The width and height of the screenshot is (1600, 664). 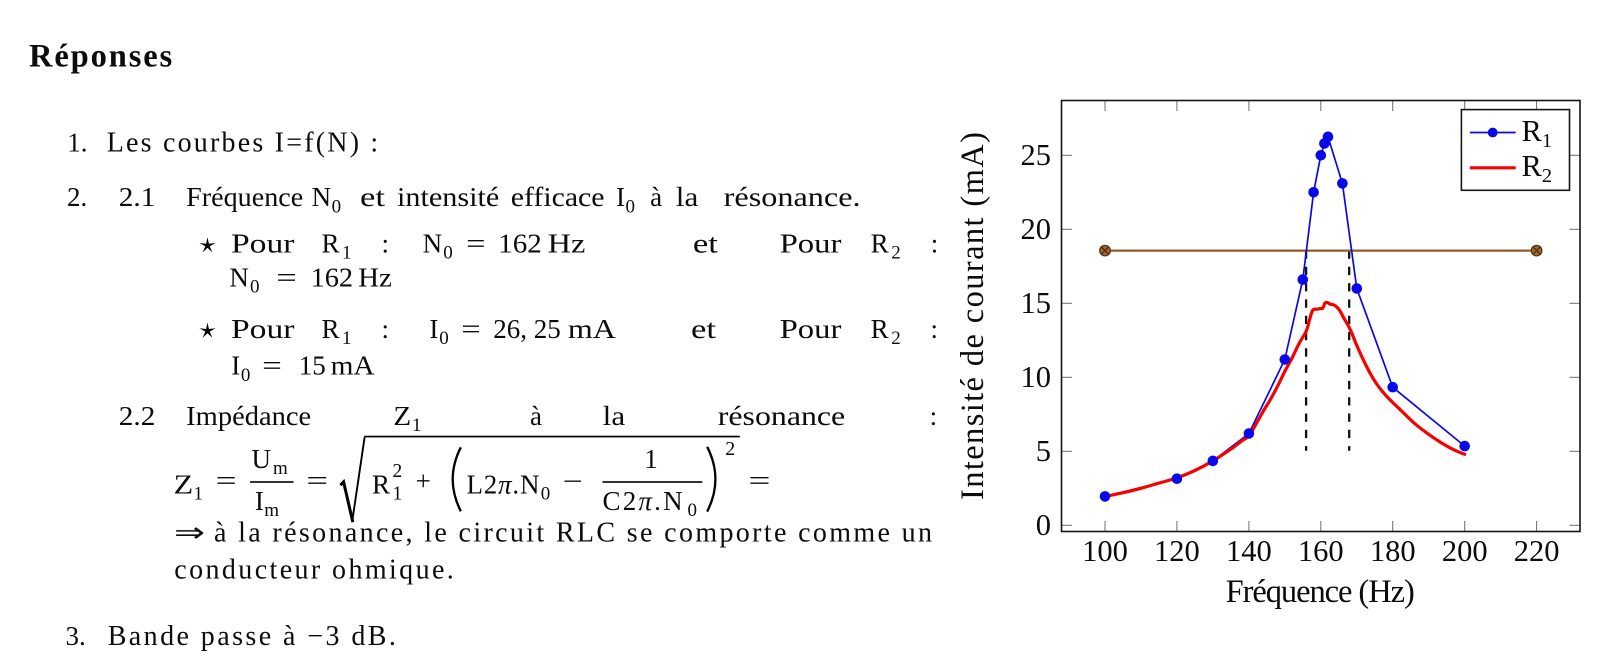 I want to click on svg-text: 25, so click(x=1036, y=155).